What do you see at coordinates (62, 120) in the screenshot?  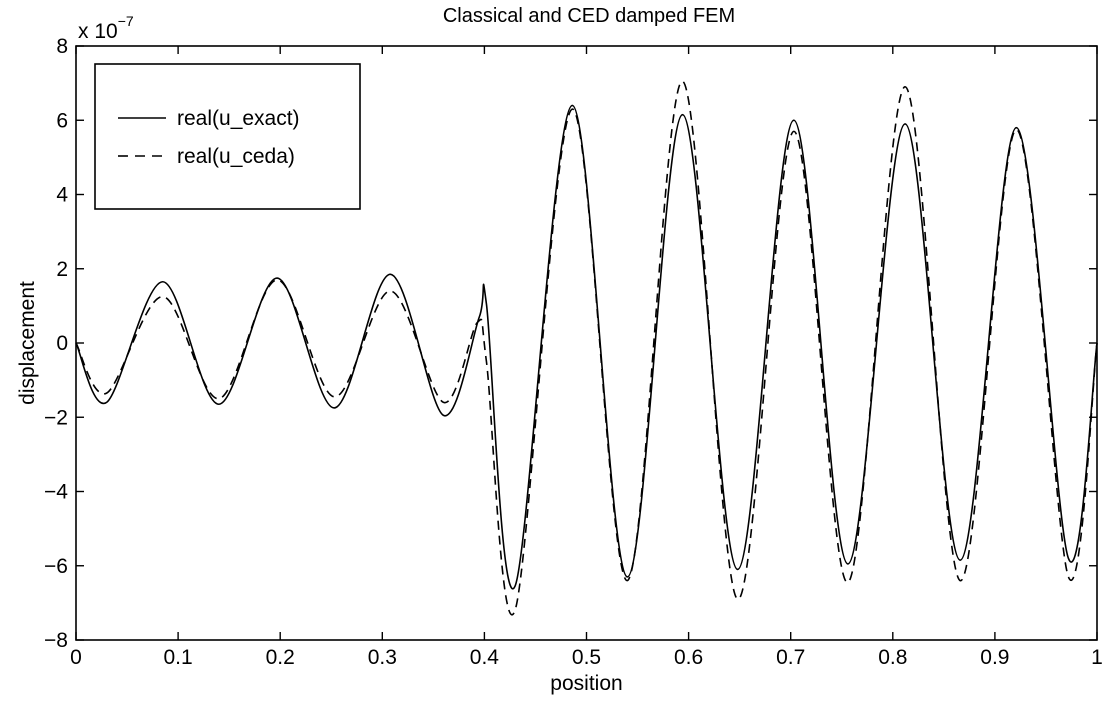 I see `y-tick-label: 6` at bounding box center [62, 120].